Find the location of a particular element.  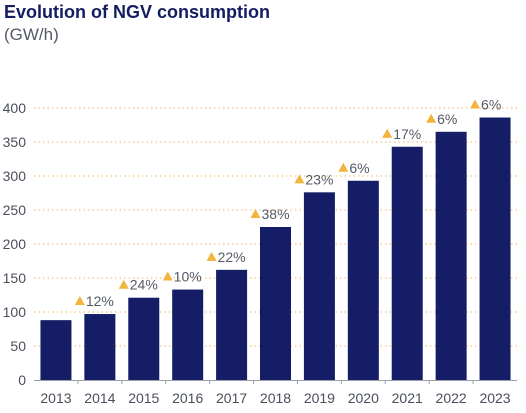

change-label-2021: 17% is located at coordinates (401, 134).